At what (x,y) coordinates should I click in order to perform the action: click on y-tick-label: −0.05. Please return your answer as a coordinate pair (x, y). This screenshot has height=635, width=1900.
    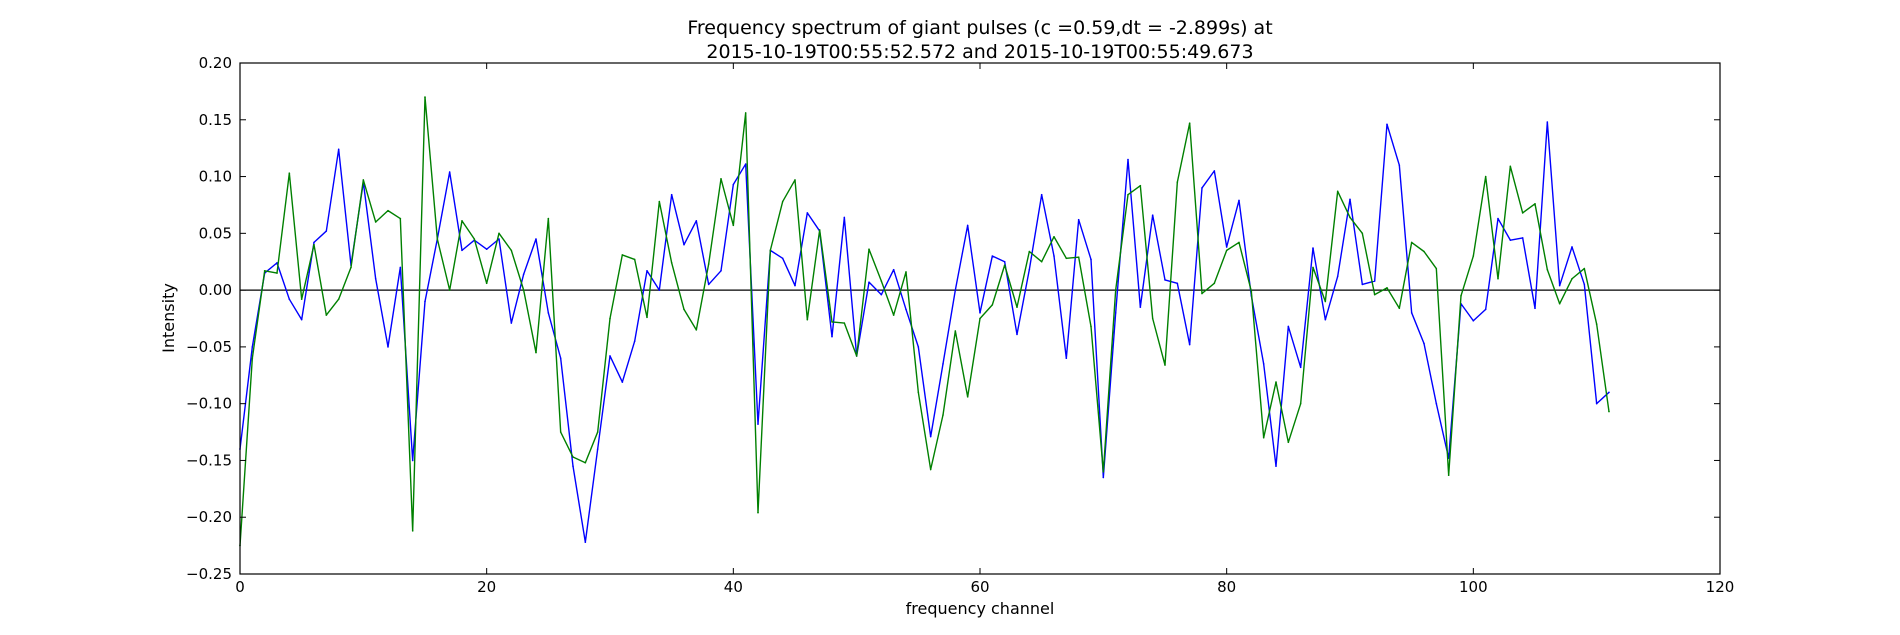
    Looking at the image, I should click on (209, 347).